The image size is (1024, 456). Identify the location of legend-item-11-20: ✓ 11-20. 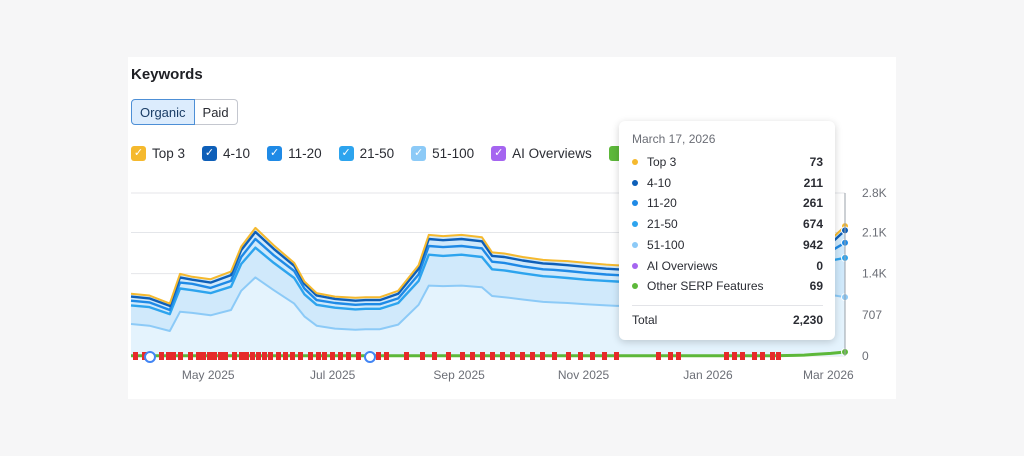
(294, 153).